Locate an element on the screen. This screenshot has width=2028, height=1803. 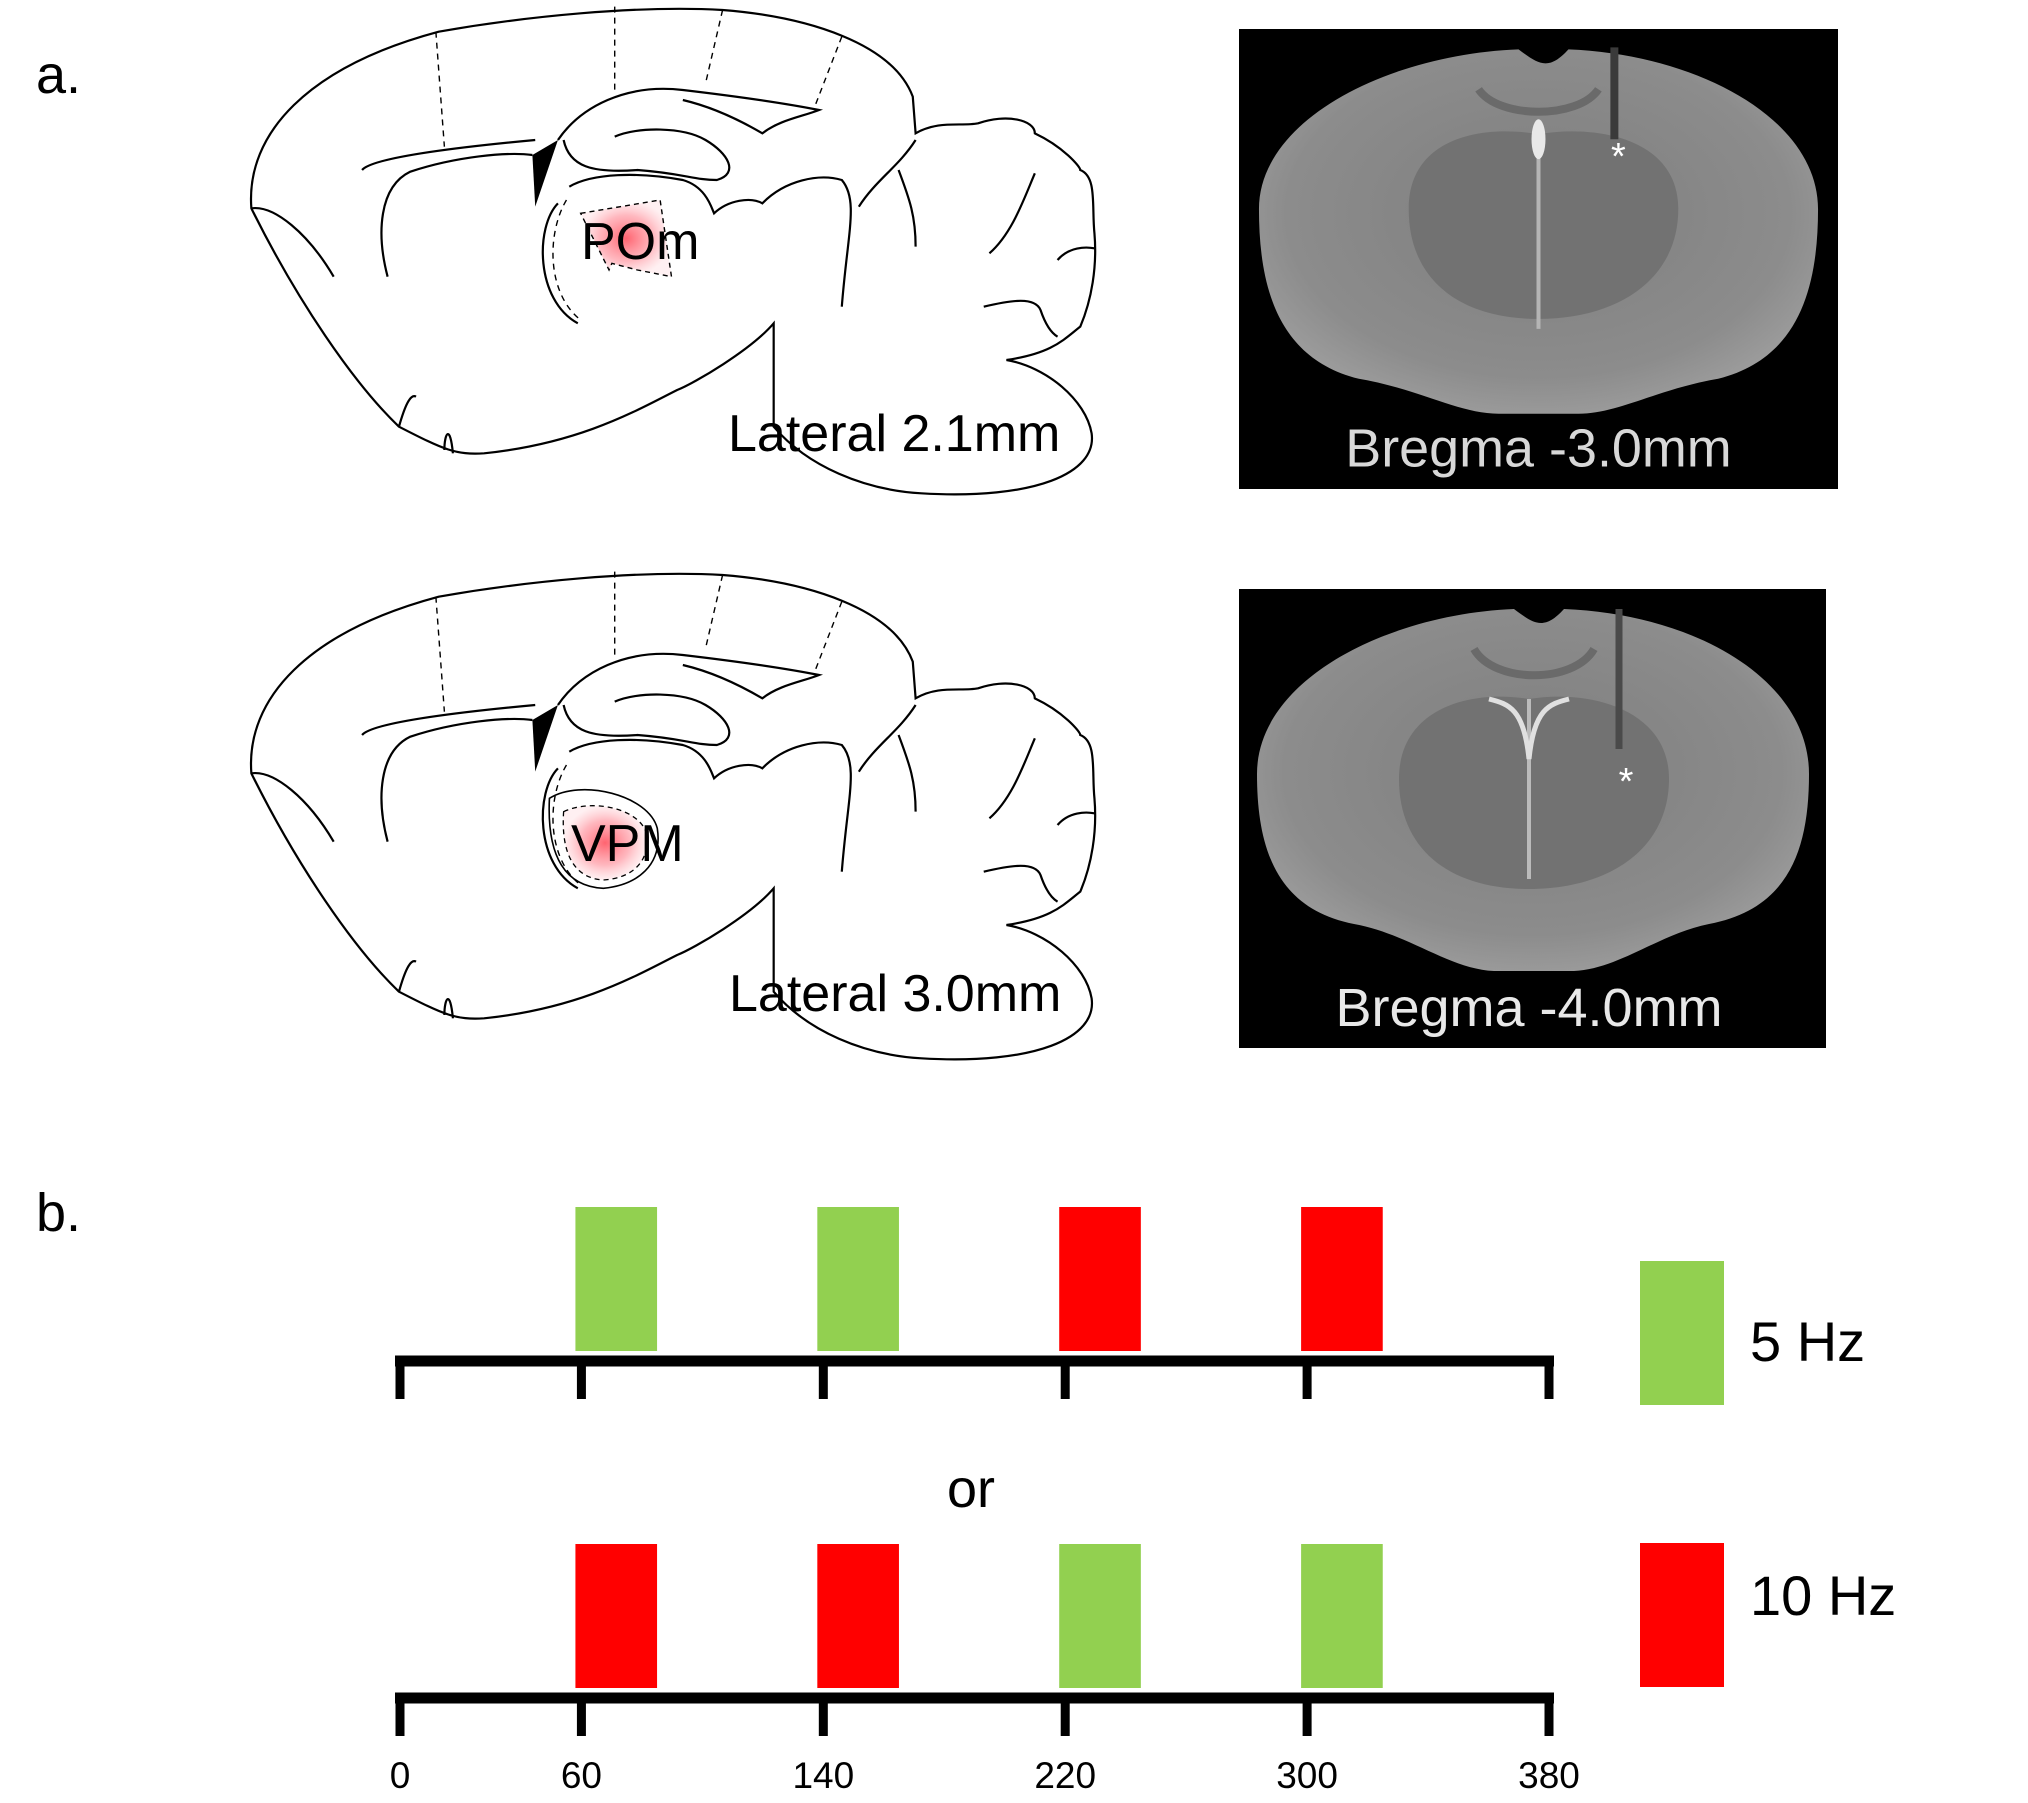
mri-label-bottom: Bregma -4.0mm is located at coordinates (1528, 1008).